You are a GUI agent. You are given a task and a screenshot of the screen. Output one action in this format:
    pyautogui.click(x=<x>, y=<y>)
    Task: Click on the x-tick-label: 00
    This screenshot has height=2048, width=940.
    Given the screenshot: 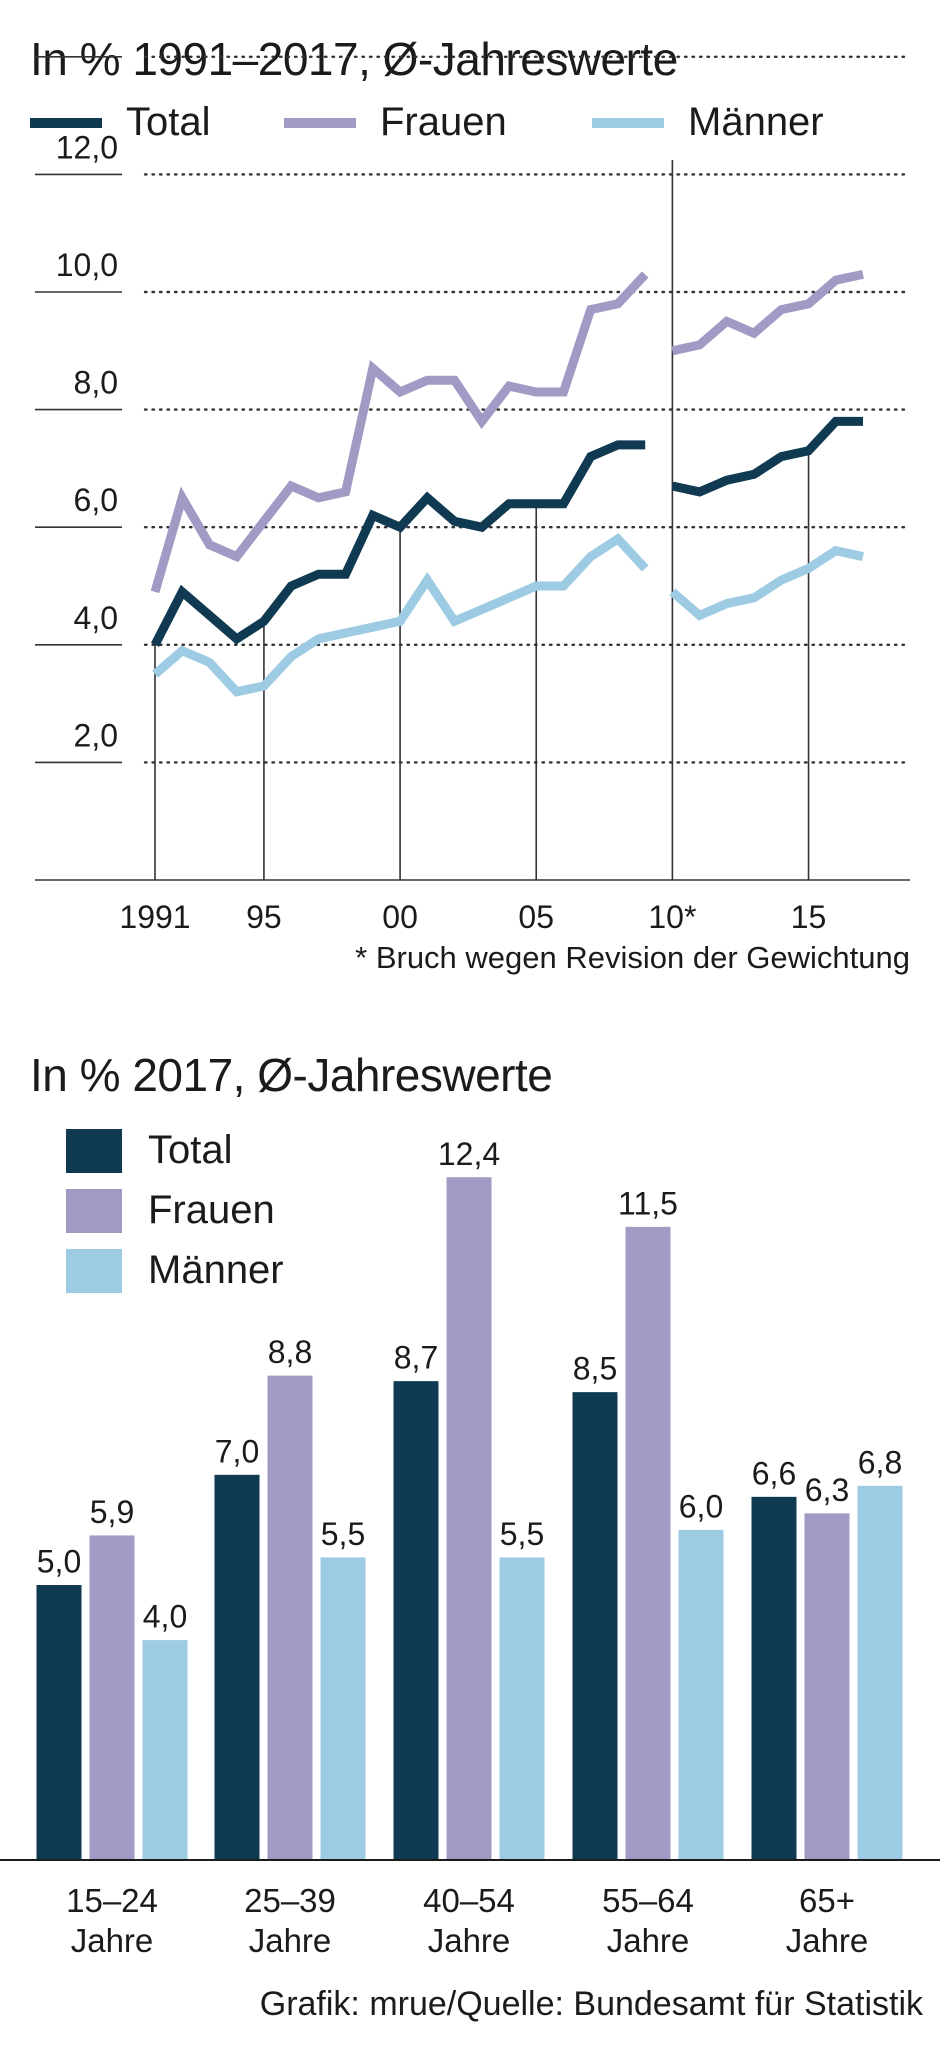 What is the action you would take?
    pyautogui.click(x=400, y=917)
    